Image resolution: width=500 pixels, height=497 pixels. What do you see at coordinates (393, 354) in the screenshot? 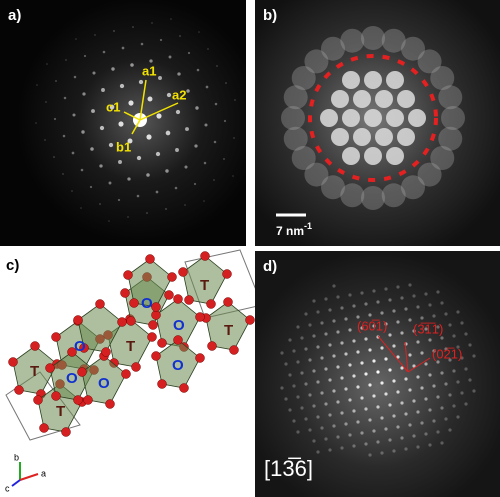
I see `arrow` at bounding box center [393, 354].